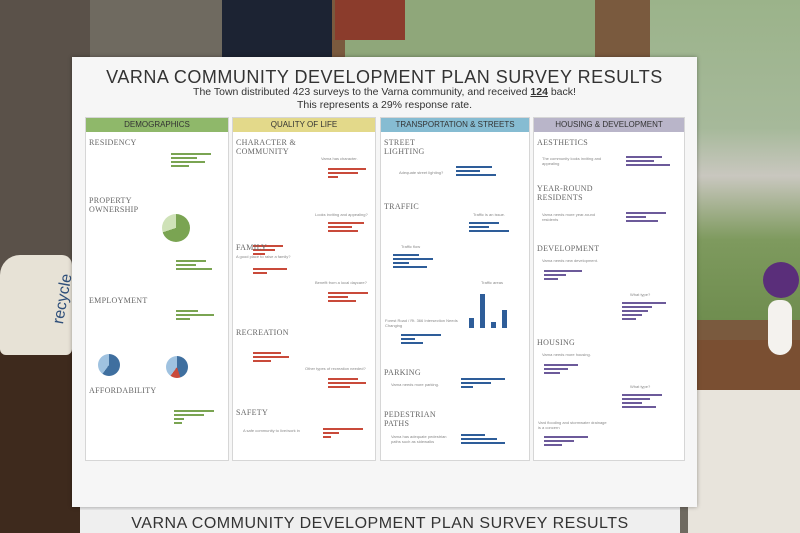  I want to click on chart-label: Looks inviting and appealing?, so click(341, 214).